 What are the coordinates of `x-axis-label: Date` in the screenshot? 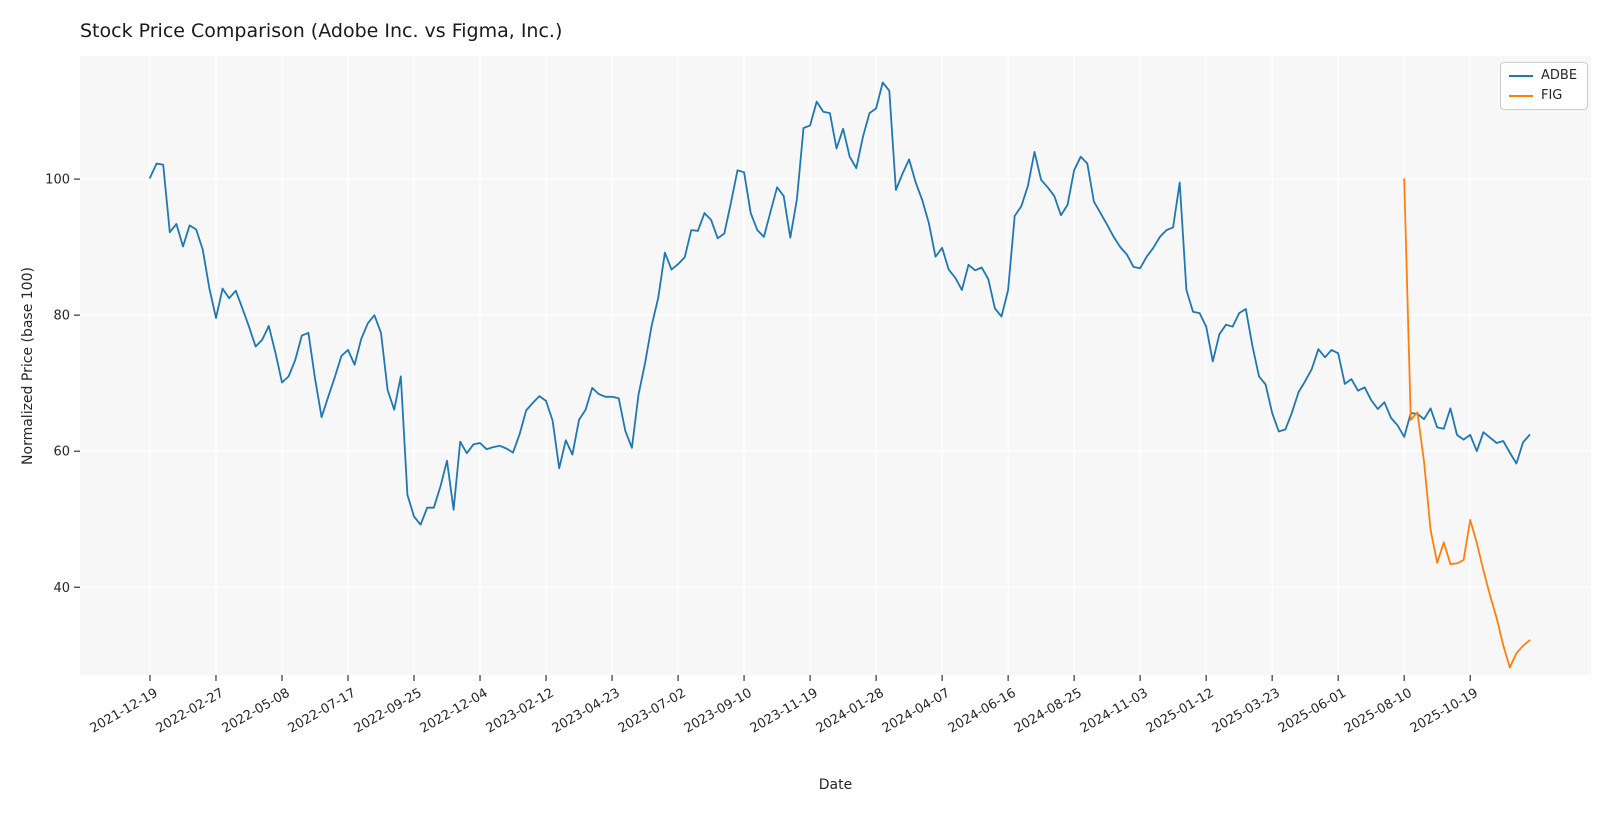 It's located at (835, 785).